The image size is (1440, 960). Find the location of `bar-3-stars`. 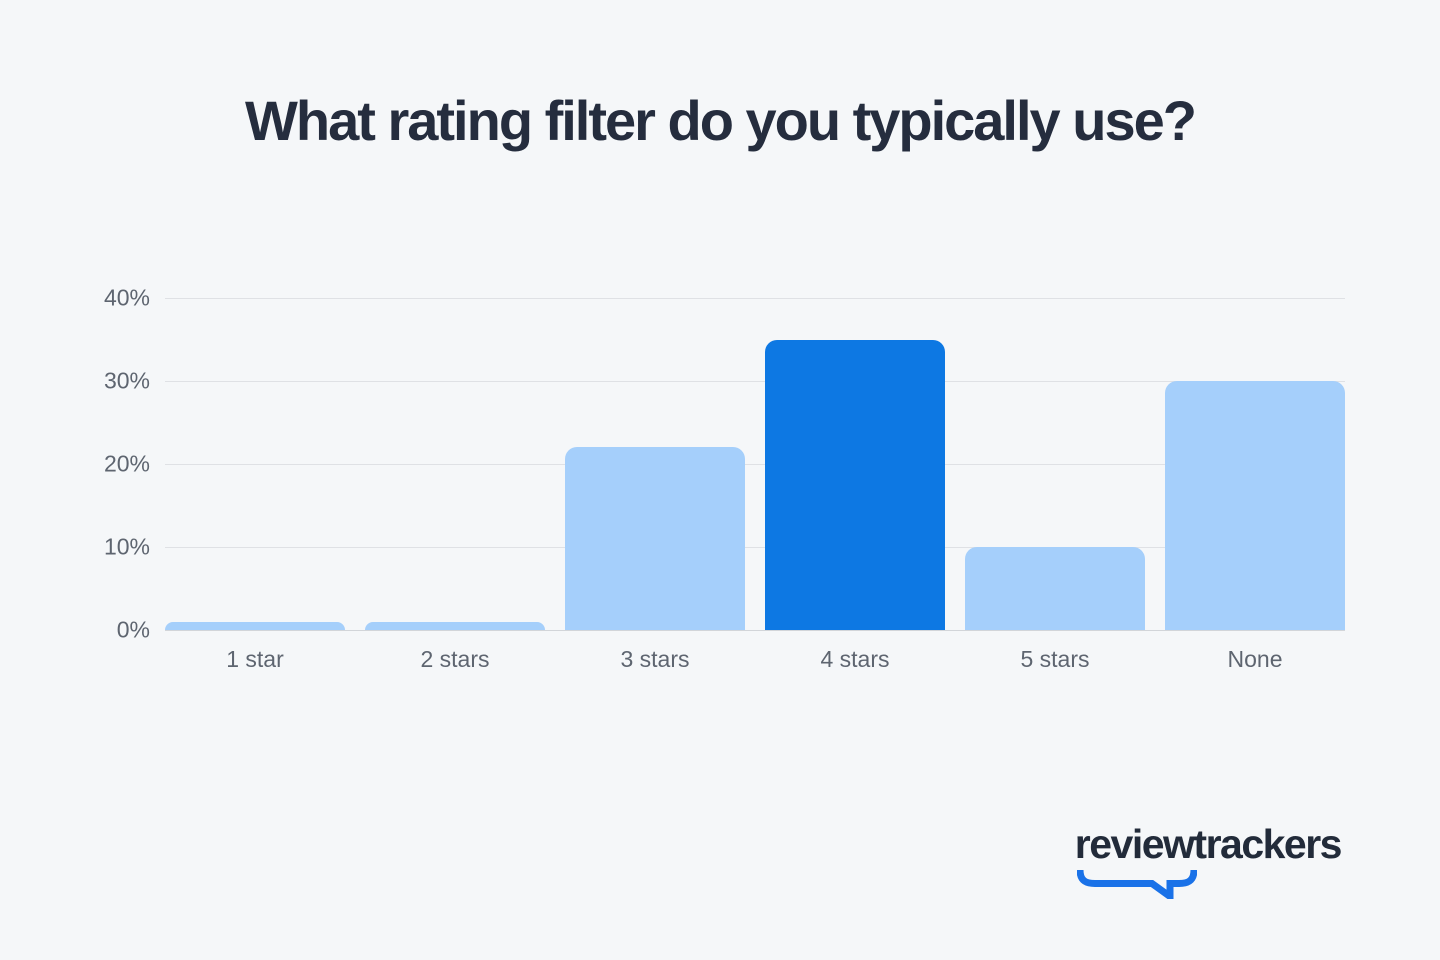

bar-3-stars is located at coordinates (655, 538).